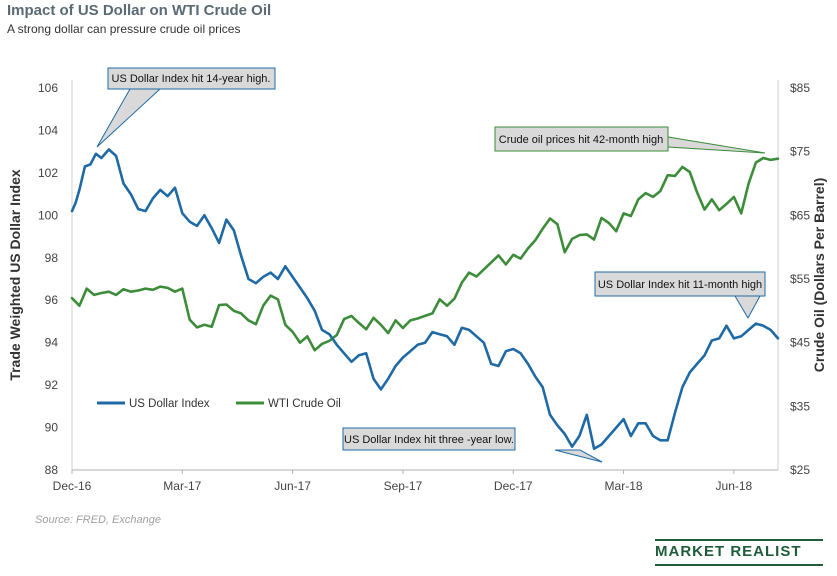 The height and width of the screenshot is (576, 837). I want to click on annotation-oil-42mo-high-pointer, so click(716, 145).